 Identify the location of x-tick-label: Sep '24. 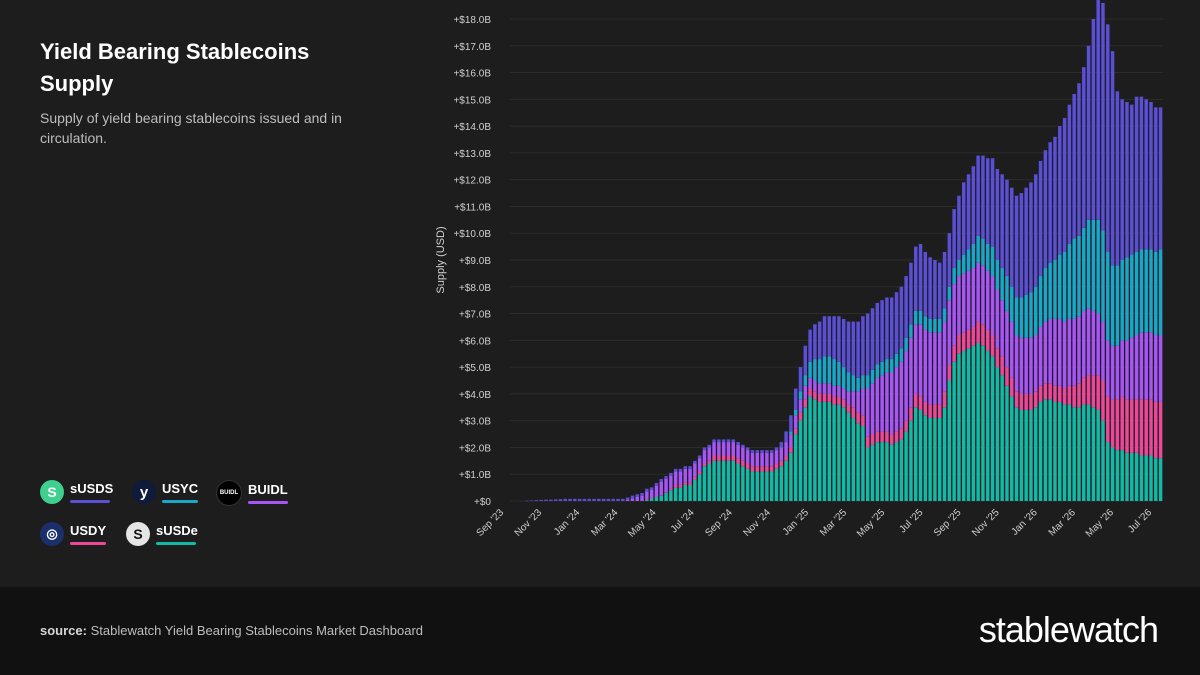
(719, 523).